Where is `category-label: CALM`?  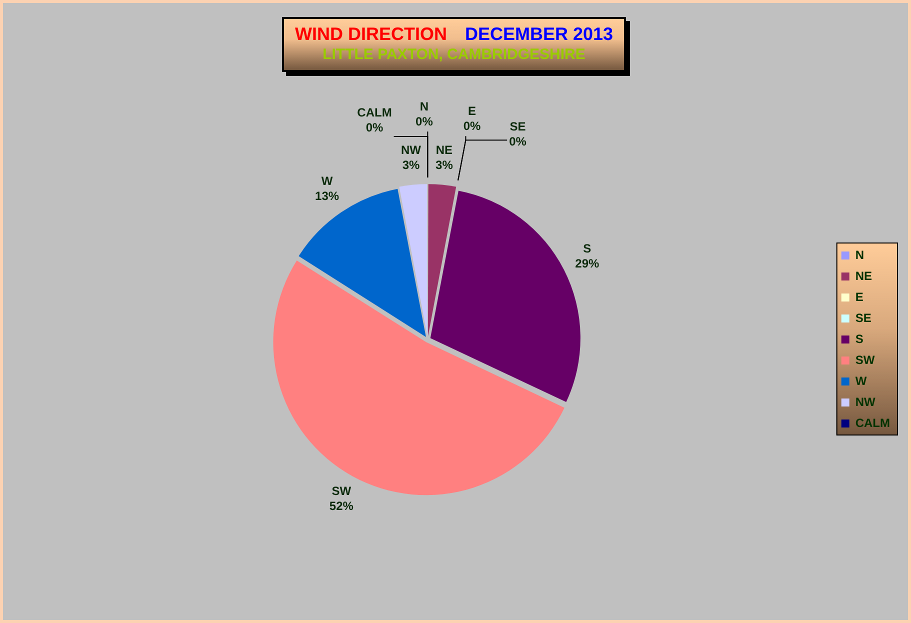
category-label: CALM is located at coordinates (374, 113).